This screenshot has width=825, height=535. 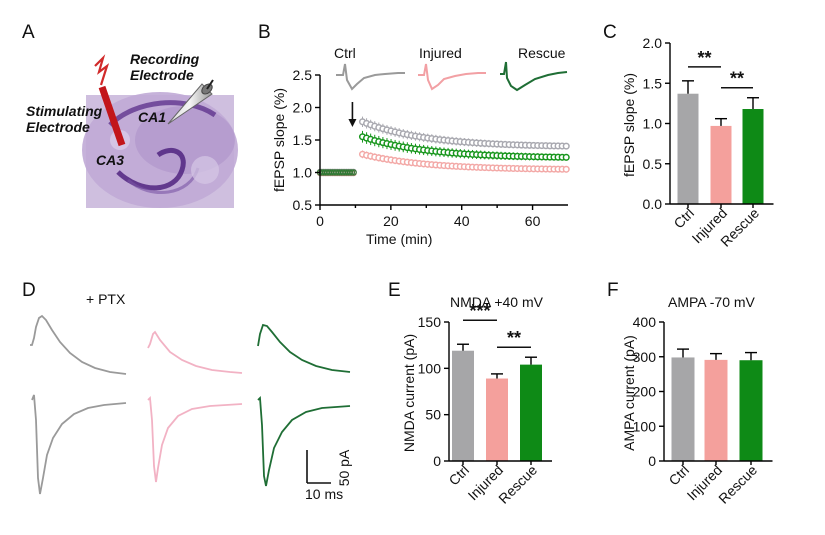 What do you see at coordinates (303, 108) in the screenshot?
I see `b-y-tick-label: 2.0` at bounding box center [303, 108].